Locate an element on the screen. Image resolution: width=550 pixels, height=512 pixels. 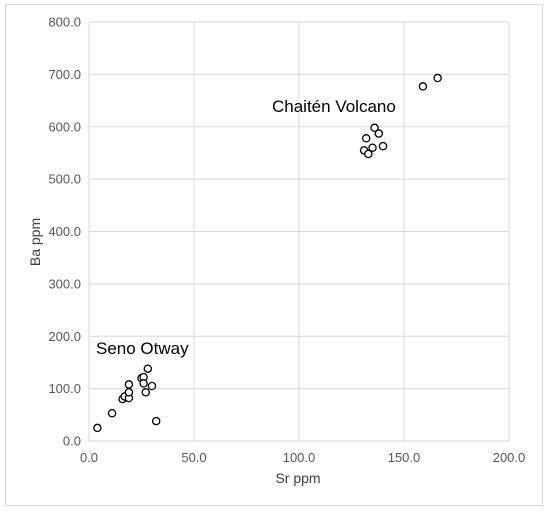
x-axis-title: Sr ppm is located at coordinates (297, 478).